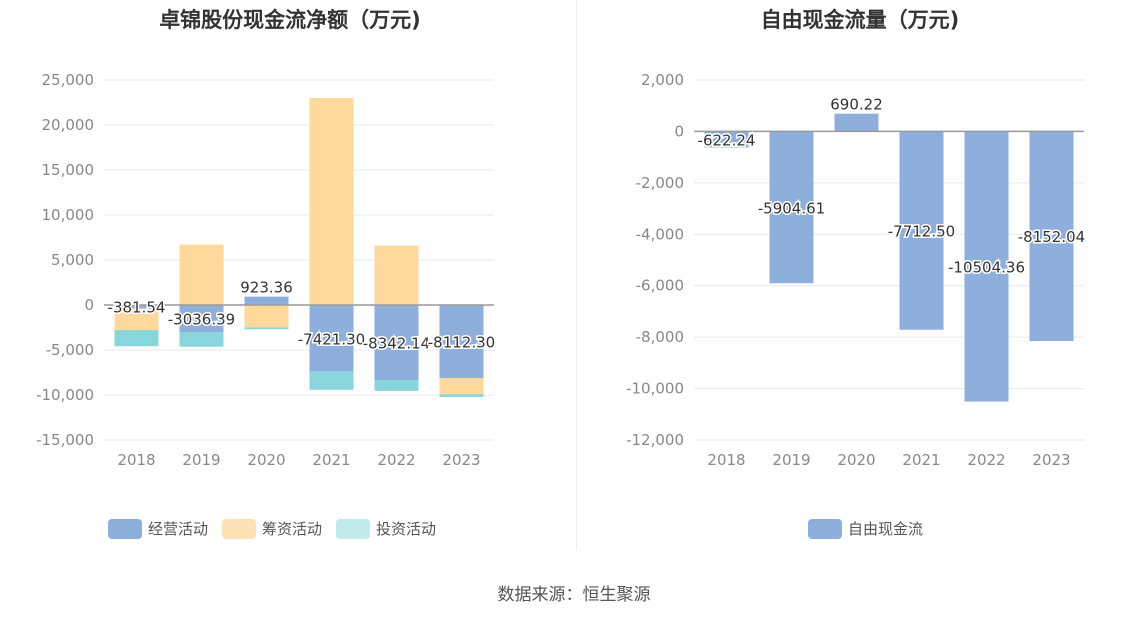 This screenshot has width=1148, height=619. I want to click on chart1-data-label: 690.22, so click(856, 105).